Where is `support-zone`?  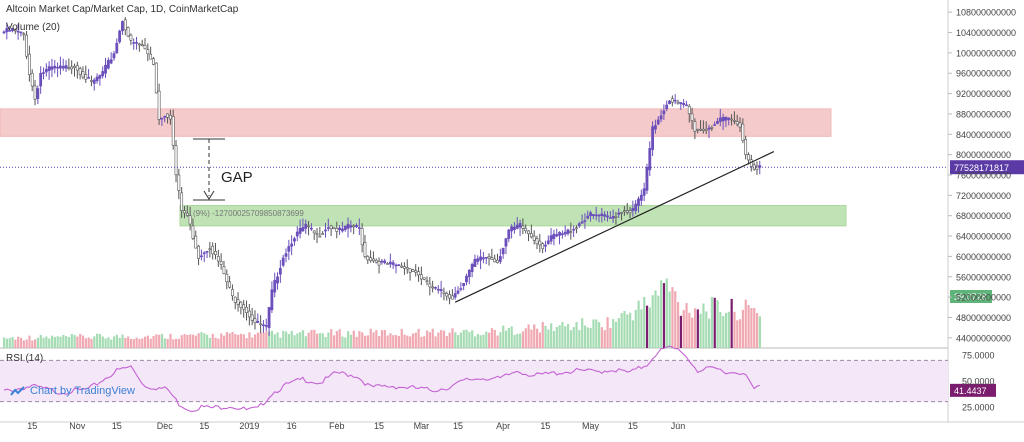
support-zone is located at coordinates (513, 216).